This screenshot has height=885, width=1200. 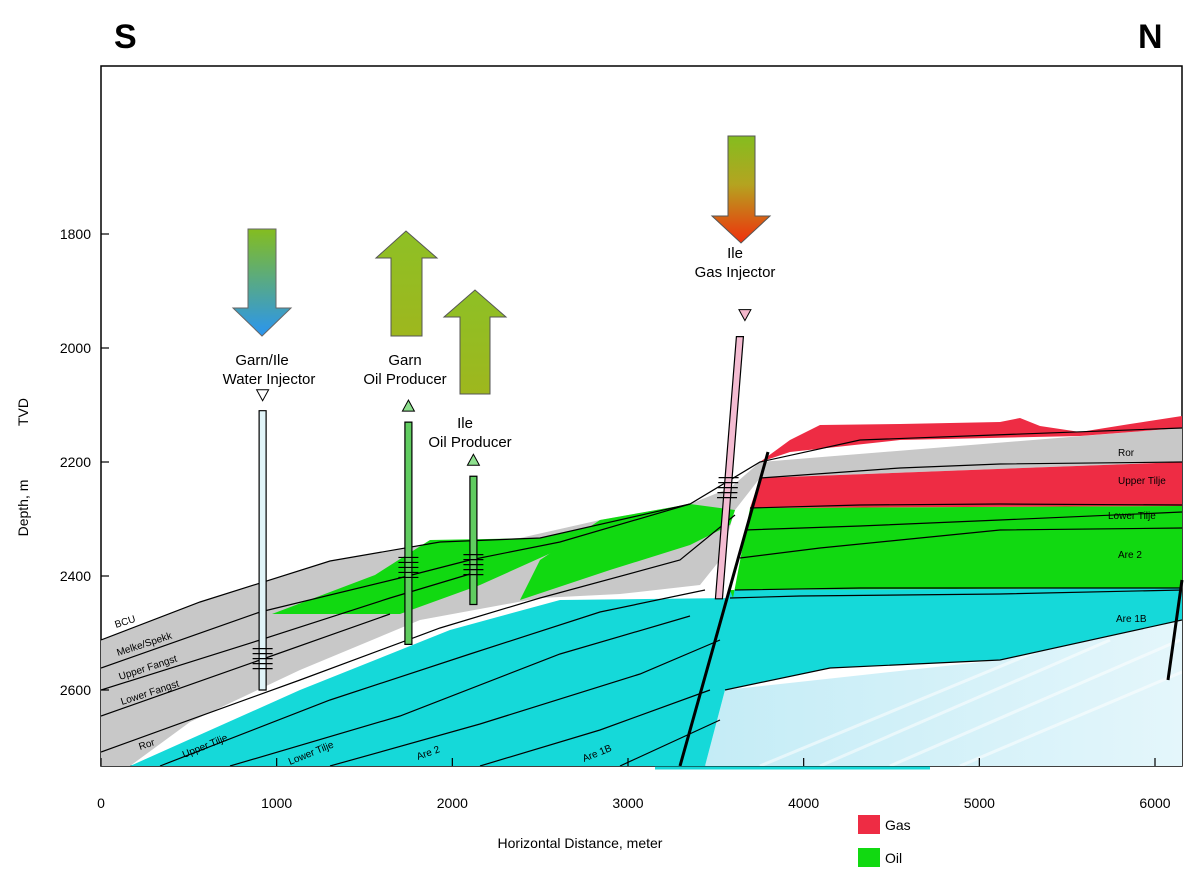 I want to click on deep-water-zone, so click(x=943, y=693).